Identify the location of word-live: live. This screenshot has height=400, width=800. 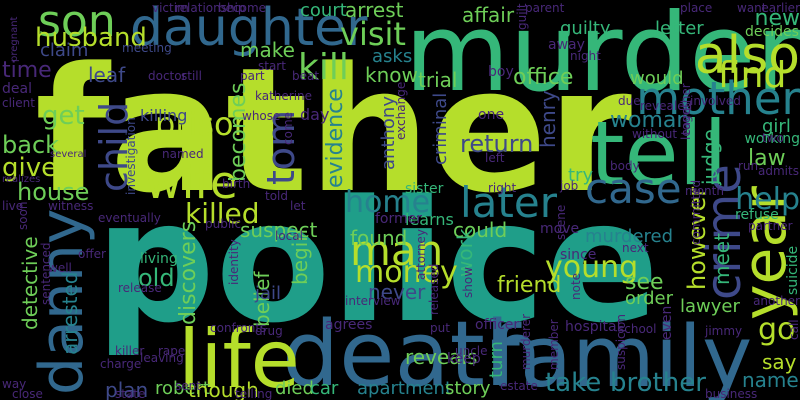
(13, 206).